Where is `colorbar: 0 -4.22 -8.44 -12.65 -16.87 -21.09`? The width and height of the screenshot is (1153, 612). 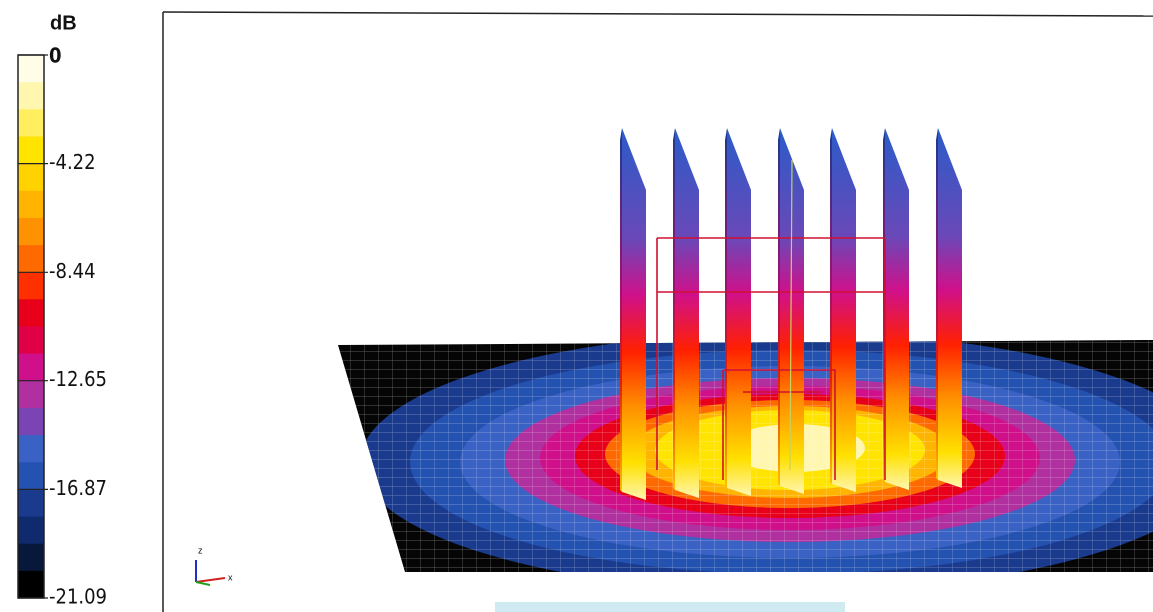
colorbar: 0 -4.22 -8.44 -12.65 -16.87 -21.09 is located at coordinates (62, 326).